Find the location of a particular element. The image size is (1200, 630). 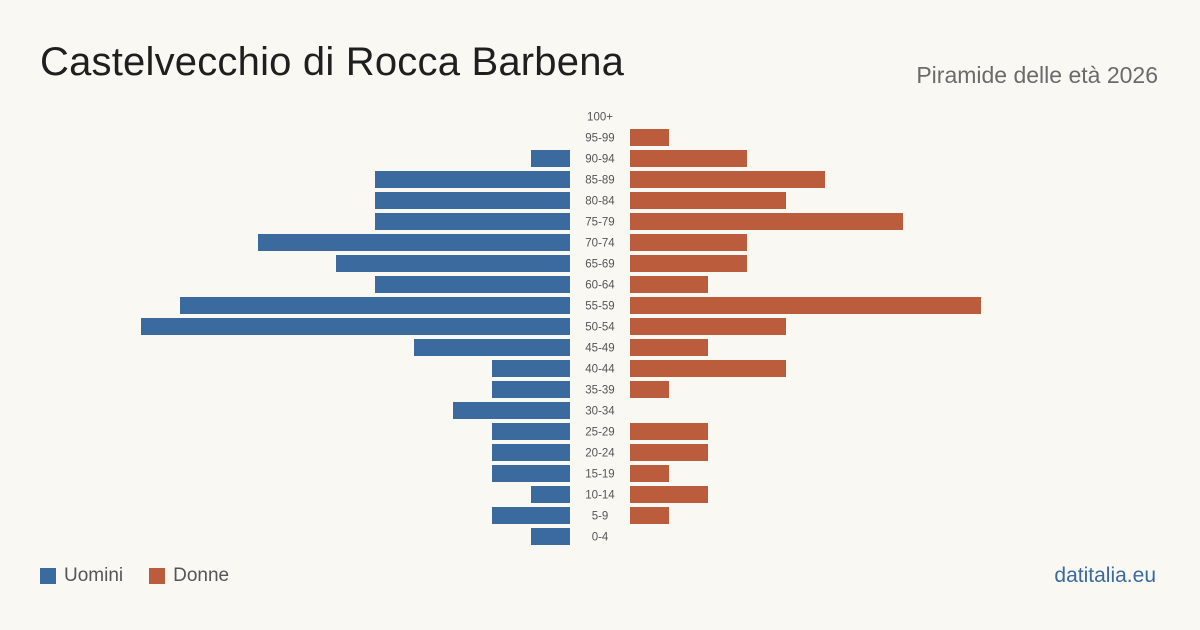

legend-item-men: Uomini is located at coordinates (81, 576).